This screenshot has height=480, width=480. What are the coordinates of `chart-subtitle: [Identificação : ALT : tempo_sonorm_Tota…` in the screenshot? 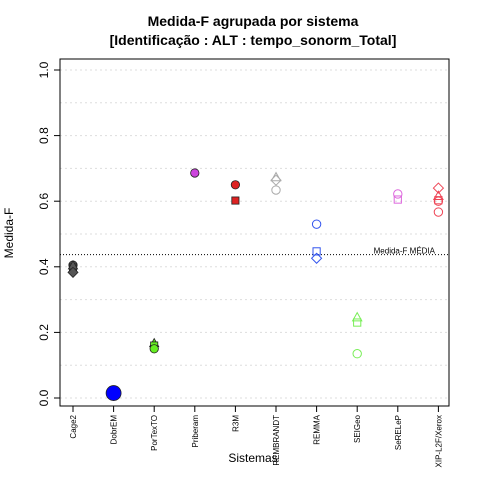 It's located at (253, 40).